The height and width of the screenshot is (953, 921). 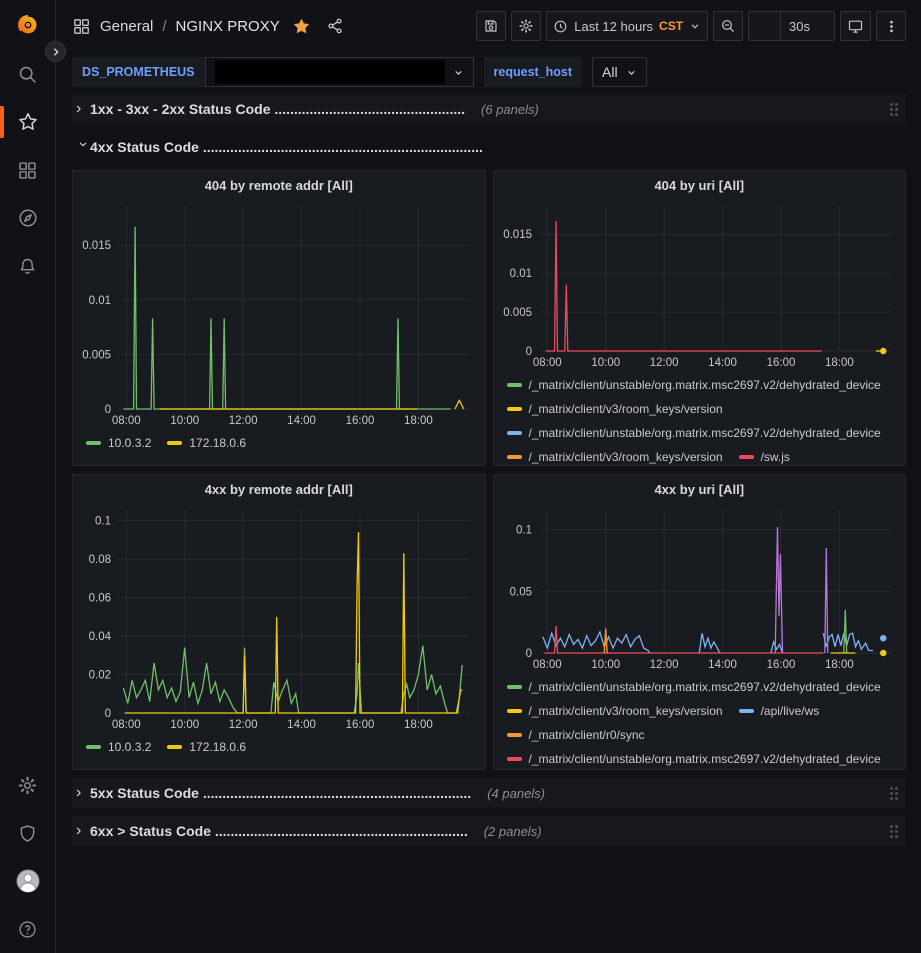 I want to click on svg-text: 0.1, so click(x=524, y=531).